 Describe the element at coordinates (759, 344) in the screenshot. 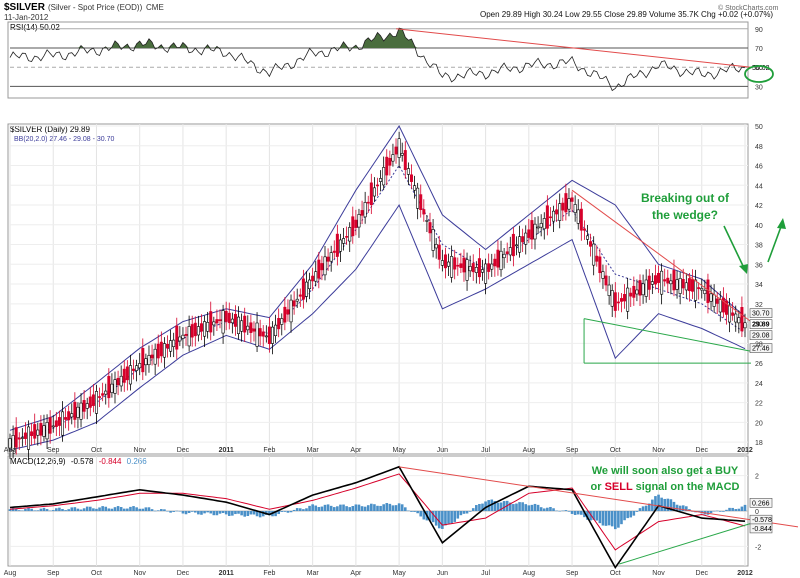

I see `price-y-tick-label: 28` at that location.